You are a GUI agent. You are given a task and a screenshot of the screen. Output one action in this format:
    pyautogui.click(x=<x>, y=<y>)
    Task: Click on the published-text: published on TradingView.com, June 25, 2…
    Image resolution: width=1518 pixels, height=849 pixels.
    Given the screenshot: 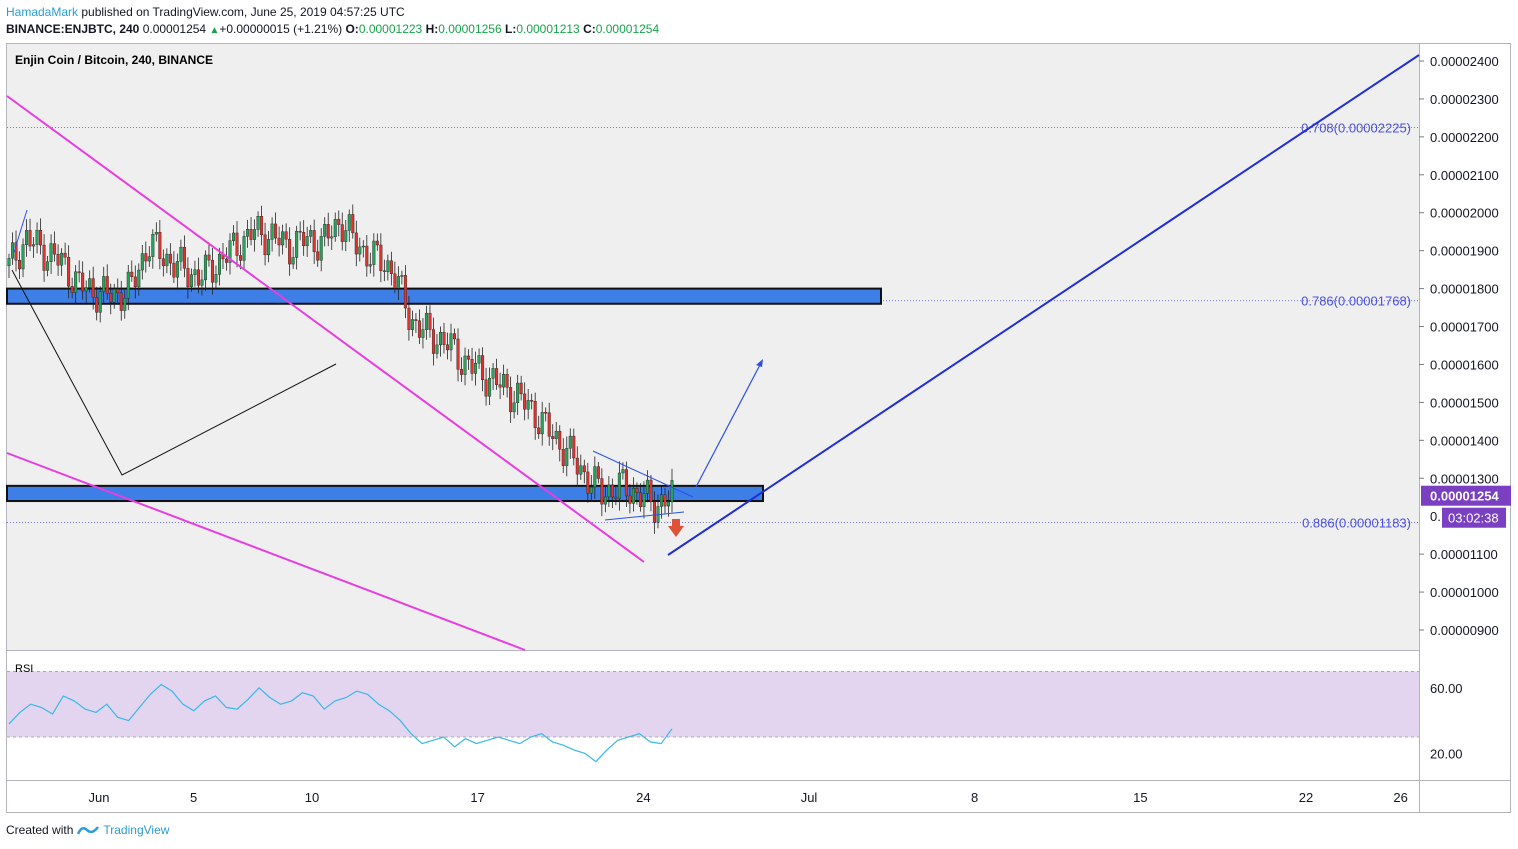 What is the action you would take?
    pyautogui.click(x=241, y=12)
    